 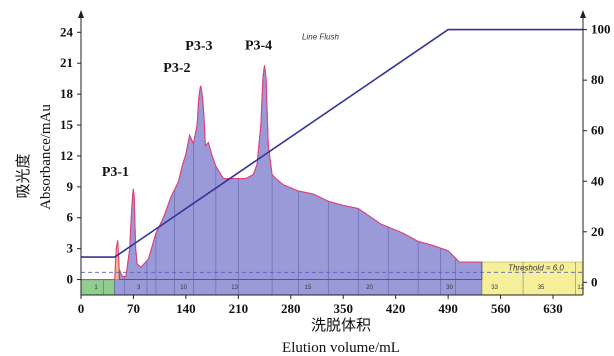 What do you see at coordinates (341, 325) in the screenshot?
I see `x-axis-title-cn: 洗脱体积` at bounding box center [341, 325].